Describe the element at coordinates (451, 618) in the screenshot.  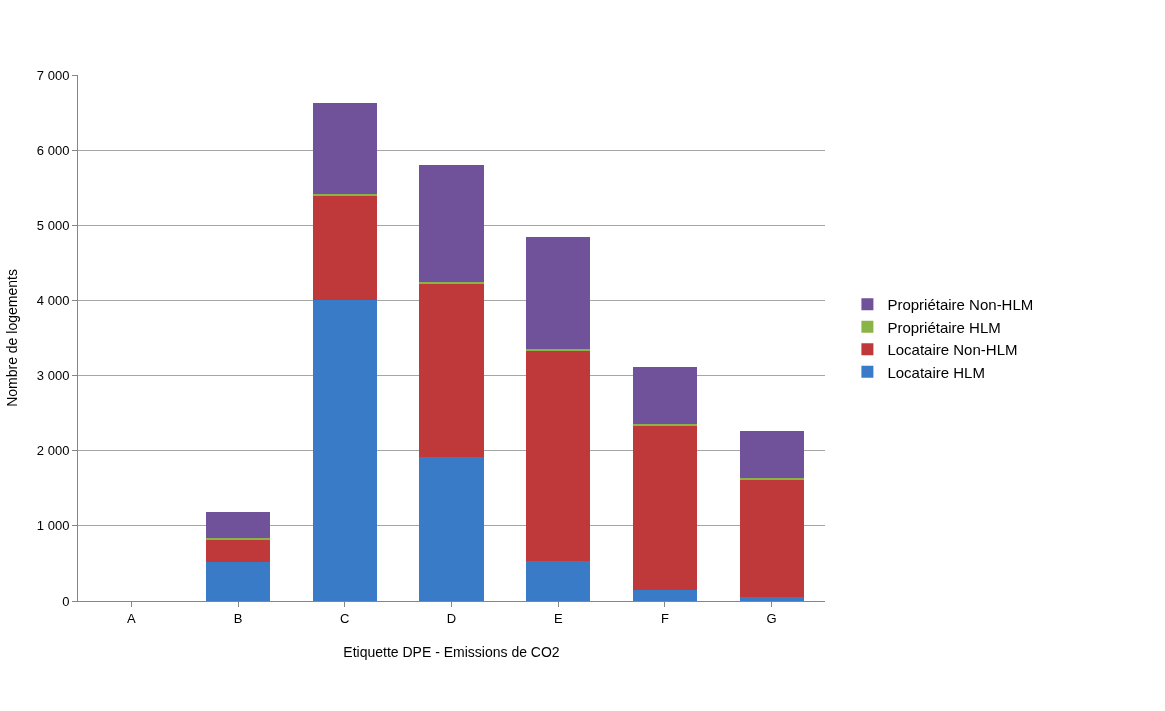
I see `x-tick-label: D` at that location.